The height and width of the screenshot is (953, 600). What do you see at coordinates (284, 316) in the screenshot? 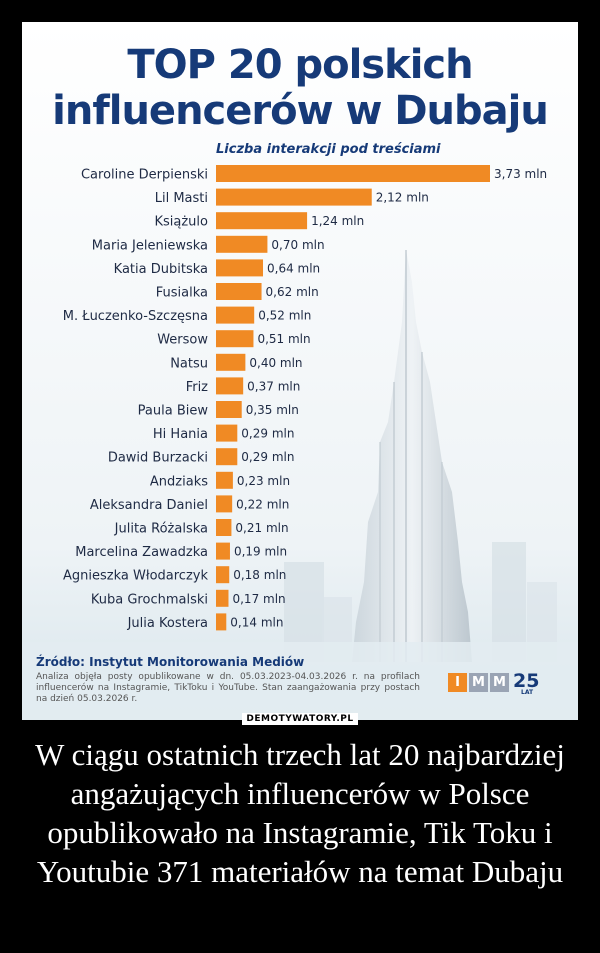
I see `value-label: 0,52 mln` at bounding box center [284, 316].